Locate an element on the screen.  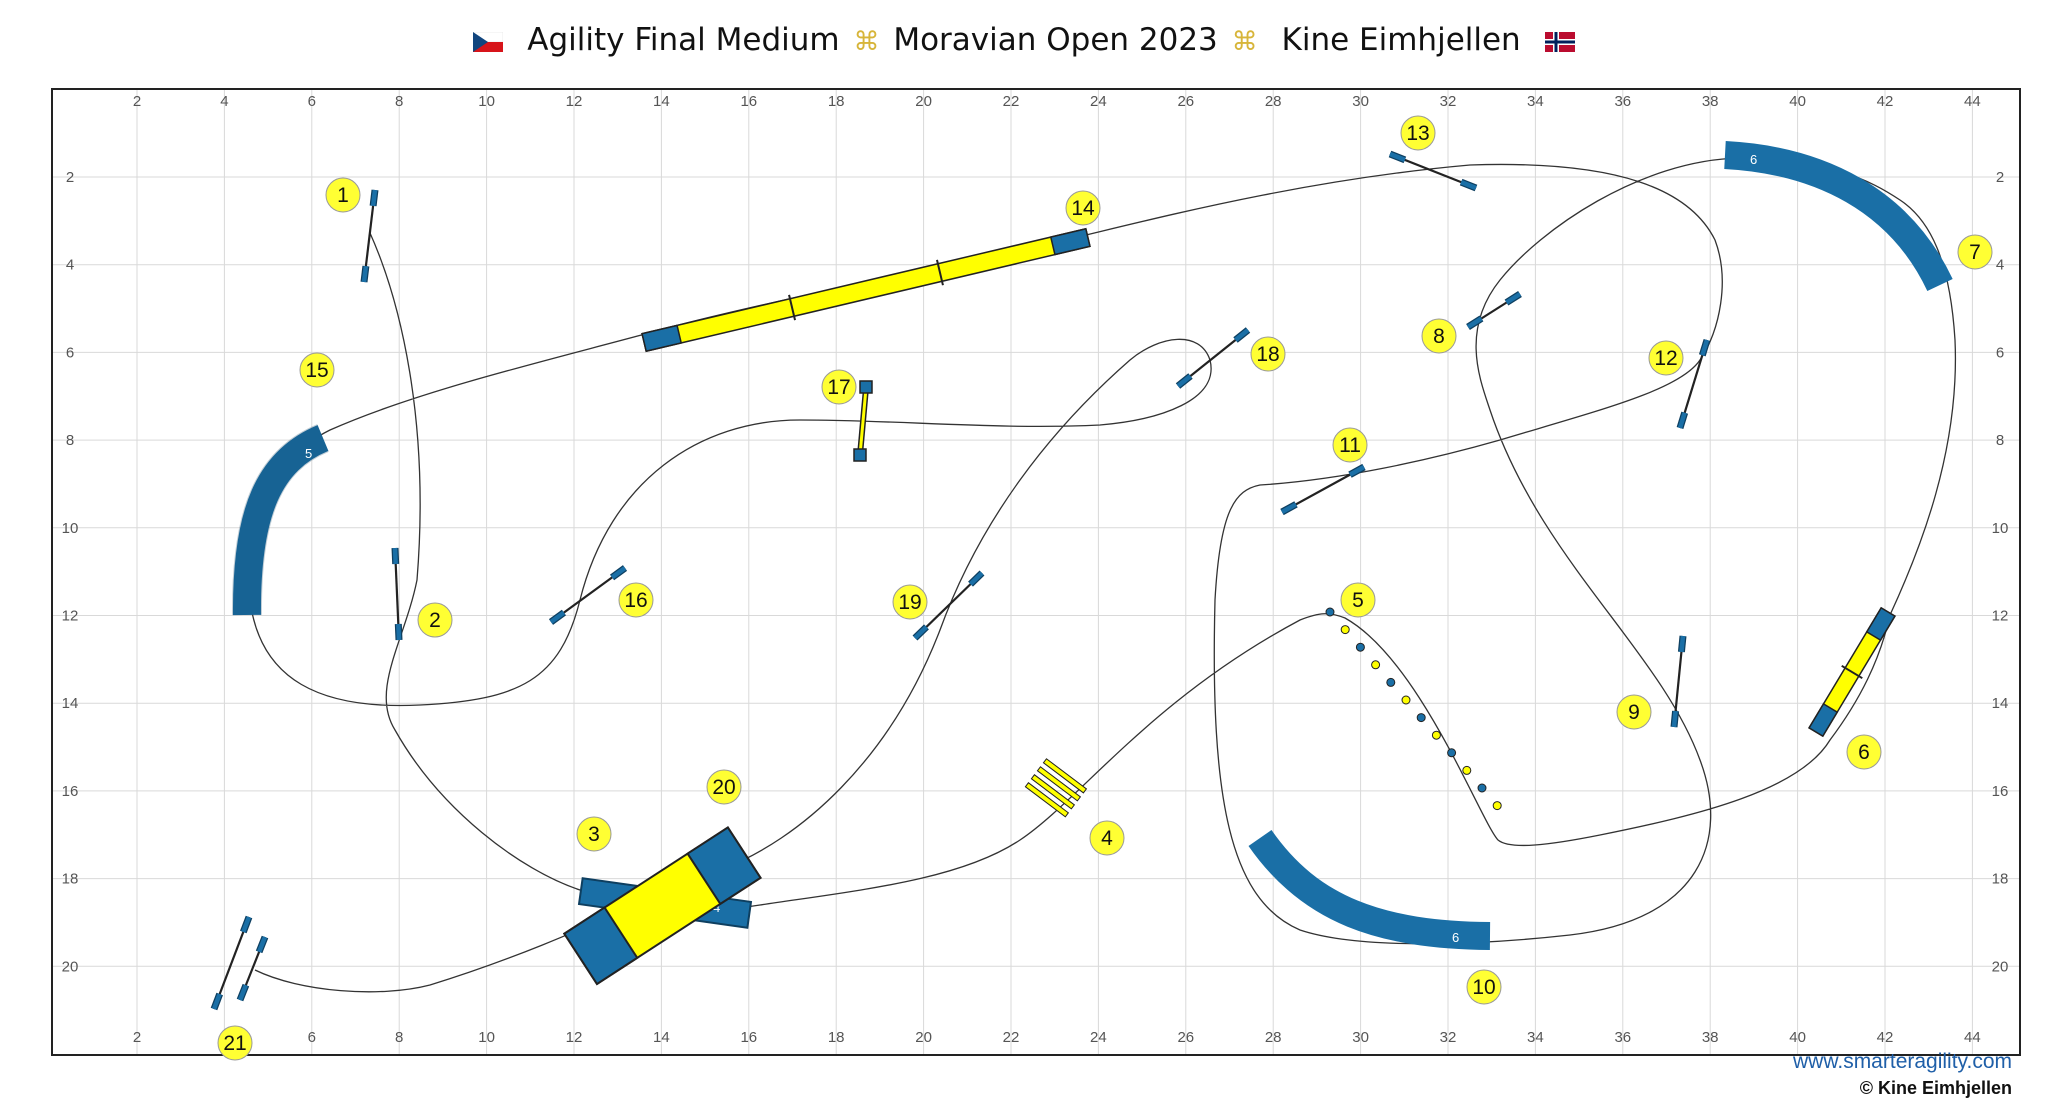
x-tick-top: 36 is located at coordinates (1622, 101).